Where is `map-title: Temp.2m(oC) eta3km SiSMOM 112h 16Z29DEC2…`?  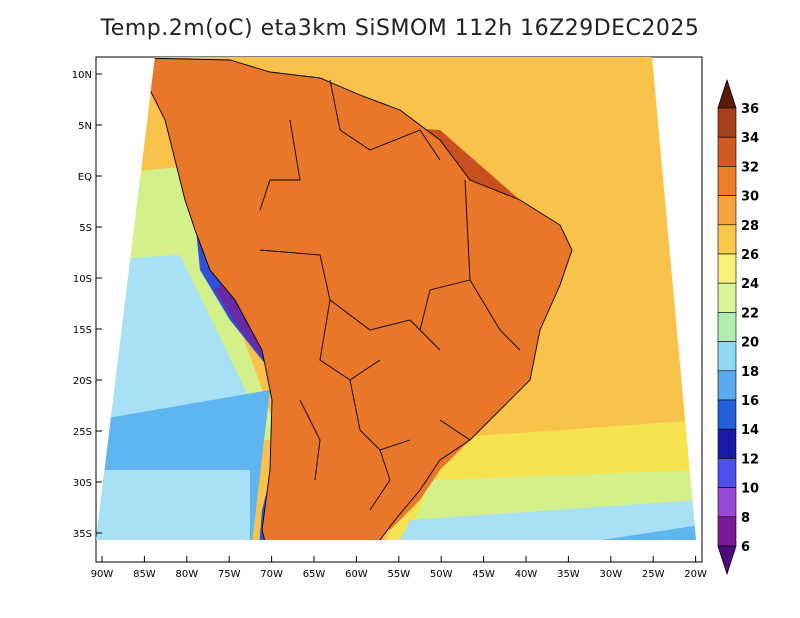
map-title: Temp.2m(oC) eta3km SiSMOM 112h 16Z29DEC2… is located at coordinates (400, 28).